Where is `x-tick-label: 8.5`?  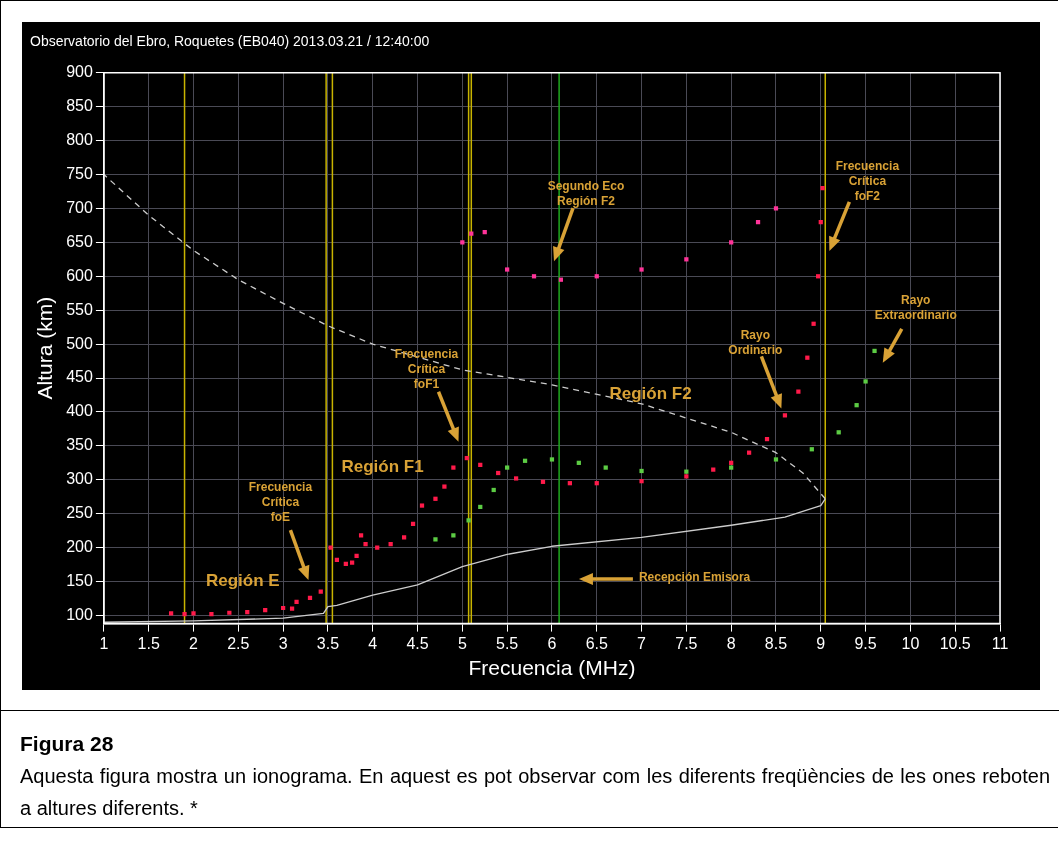 x-tick-label: 8.5 is located at coordinates (776, 643).